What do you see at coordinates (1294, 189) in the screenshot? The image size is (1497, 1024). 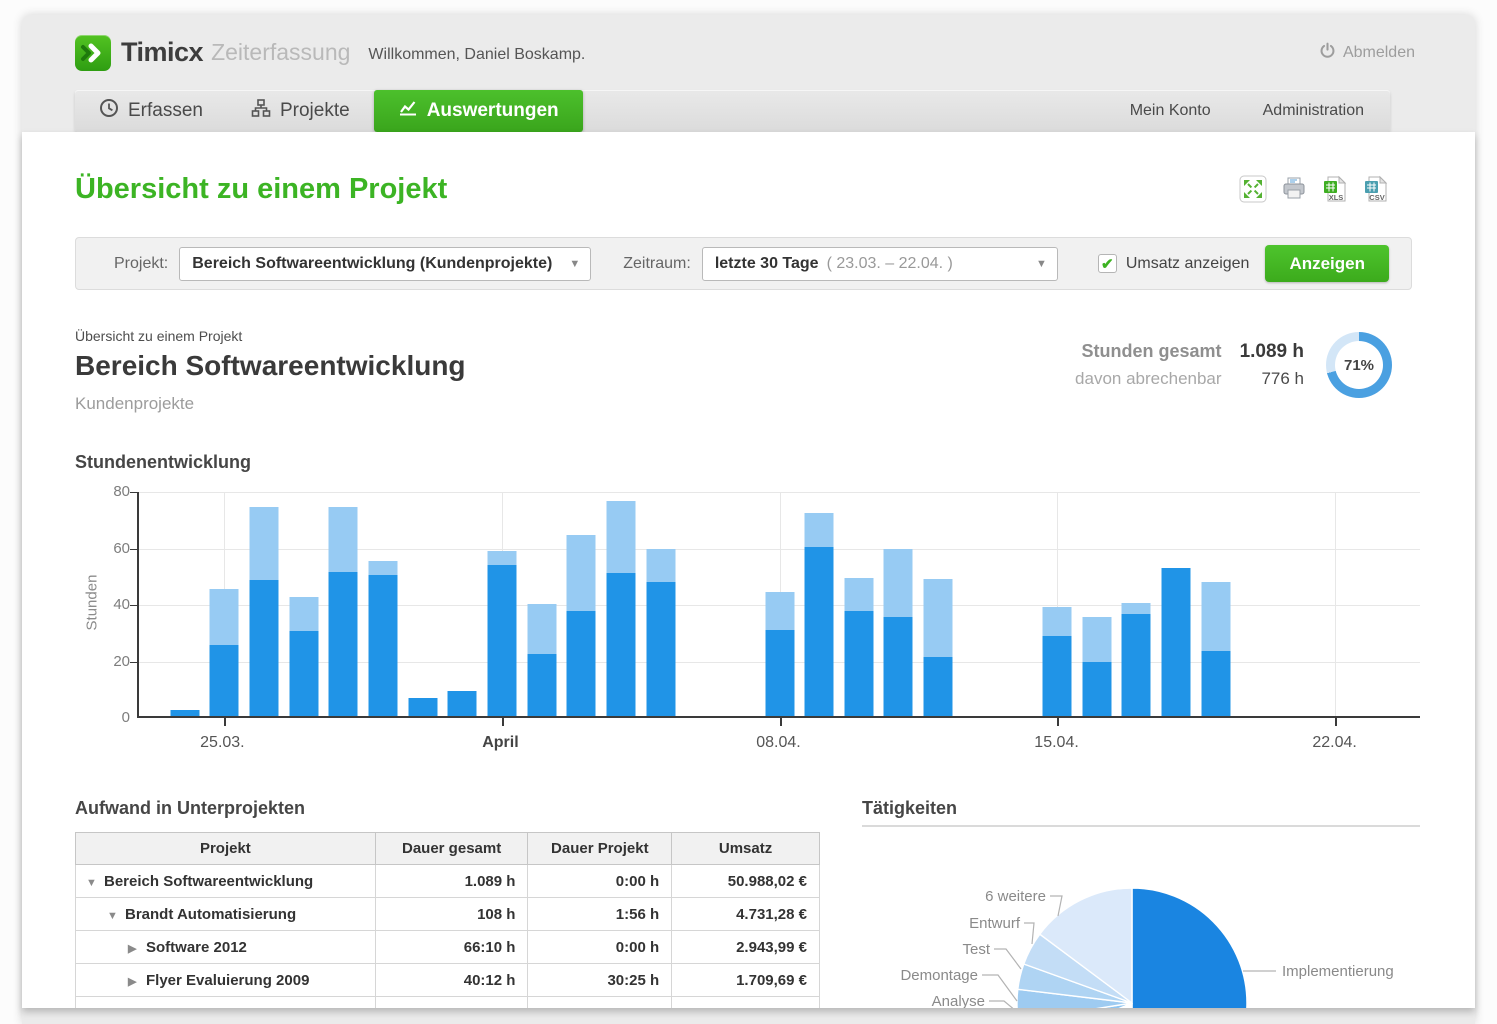 I see `print-icon` at bounding box center [1294, 189].